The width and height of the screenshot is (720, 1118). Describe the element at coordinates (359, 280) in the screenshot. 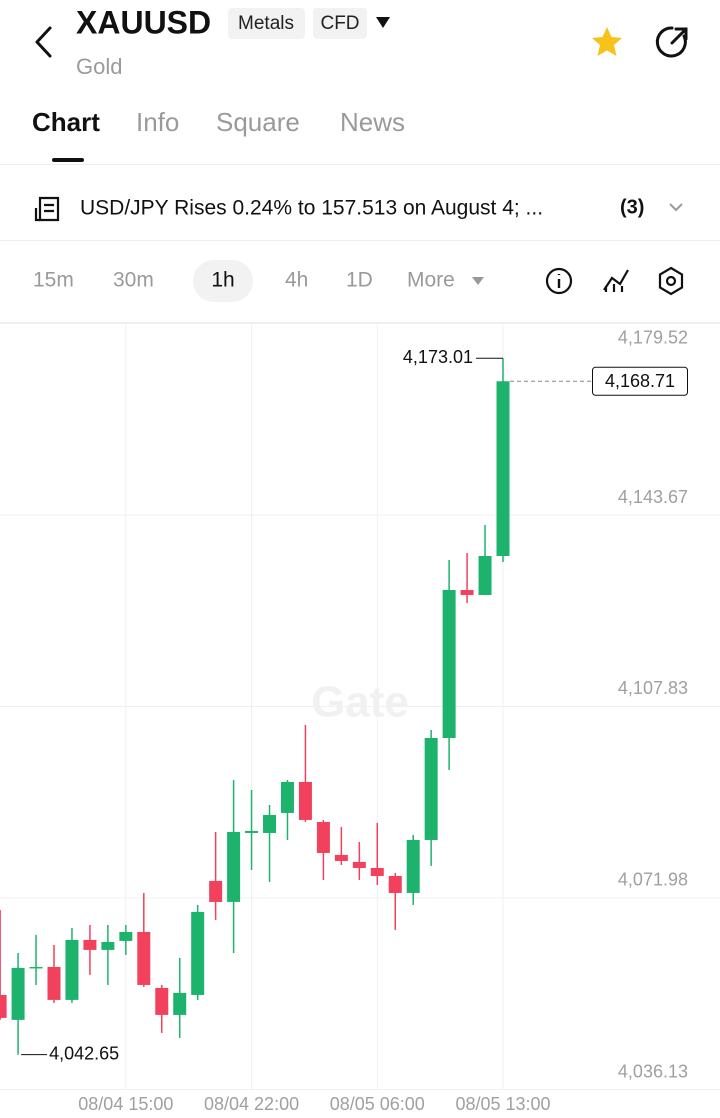

I see `interval: 1D` at that location.